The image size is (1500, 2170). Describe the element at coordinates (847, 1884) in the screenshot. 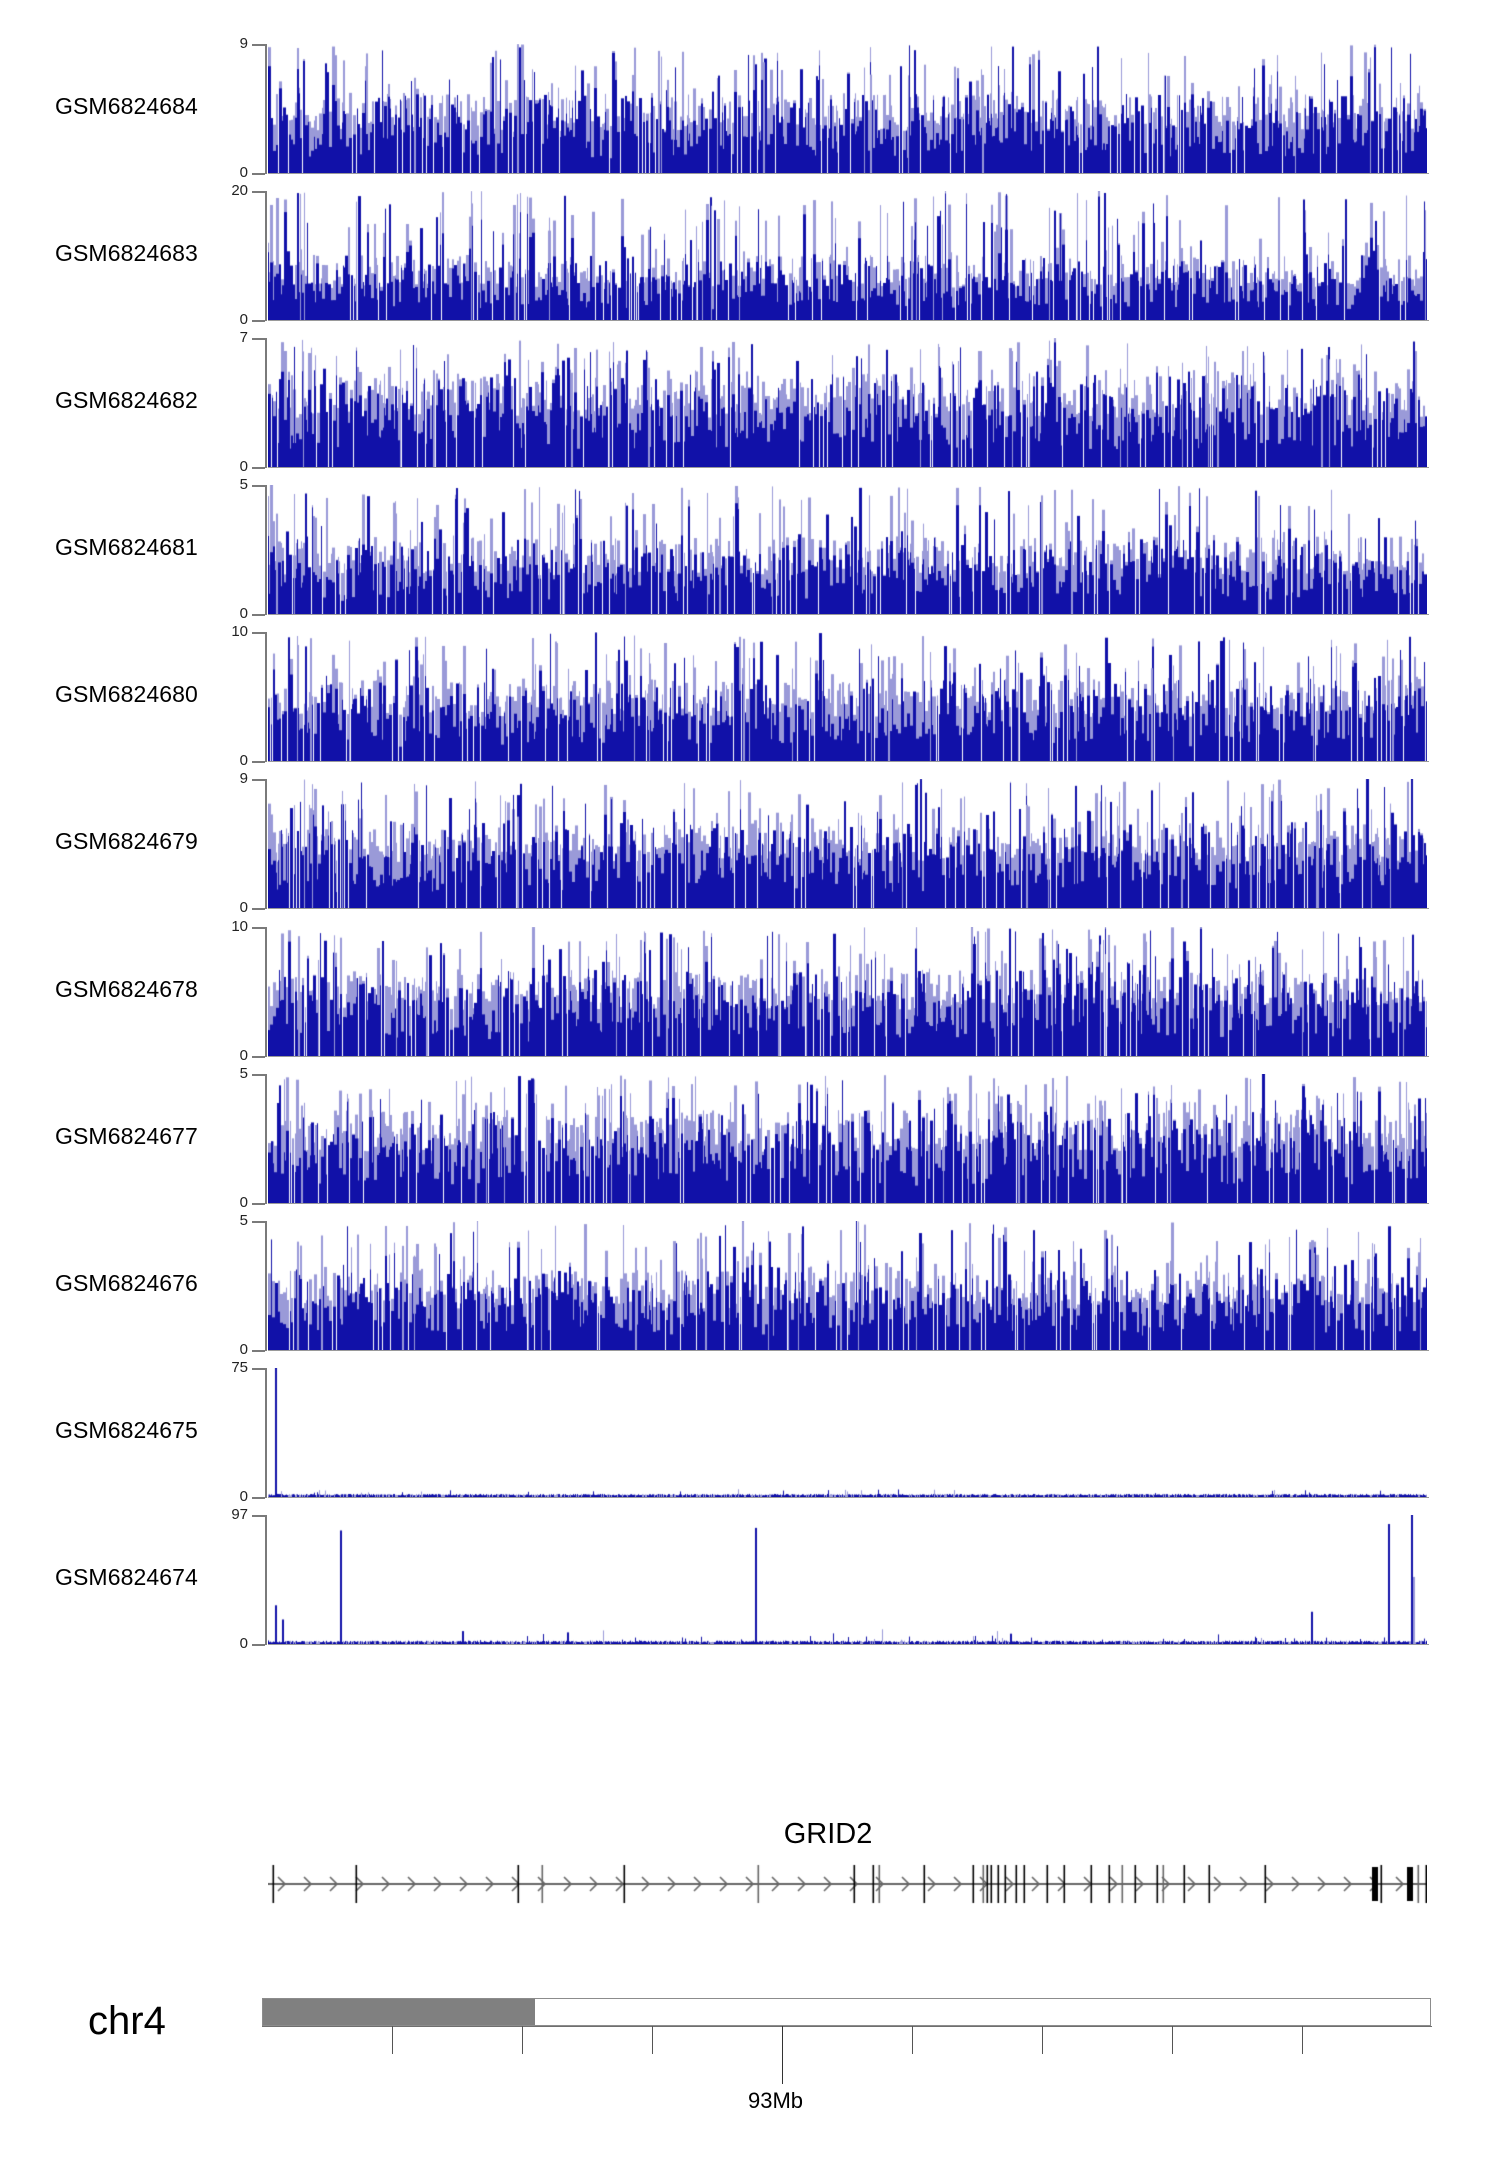

I see `gene-model-track` at that location.